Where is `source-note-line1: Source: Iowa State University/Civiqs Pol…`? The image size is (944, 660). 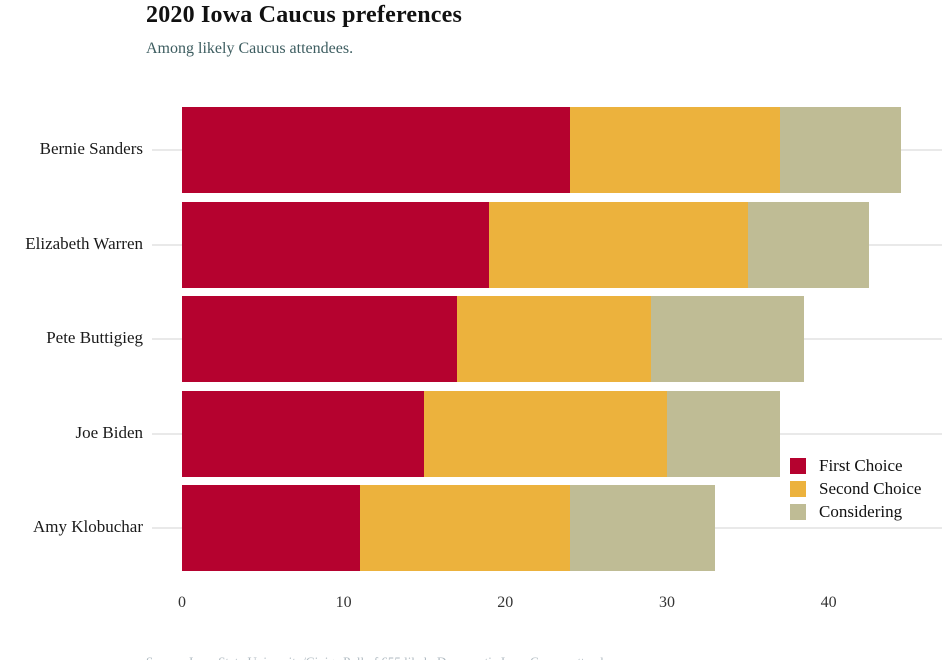 source-note-line1: Source: Iowa State University/Civiqs Pol… is located at coordinates (384, 657).